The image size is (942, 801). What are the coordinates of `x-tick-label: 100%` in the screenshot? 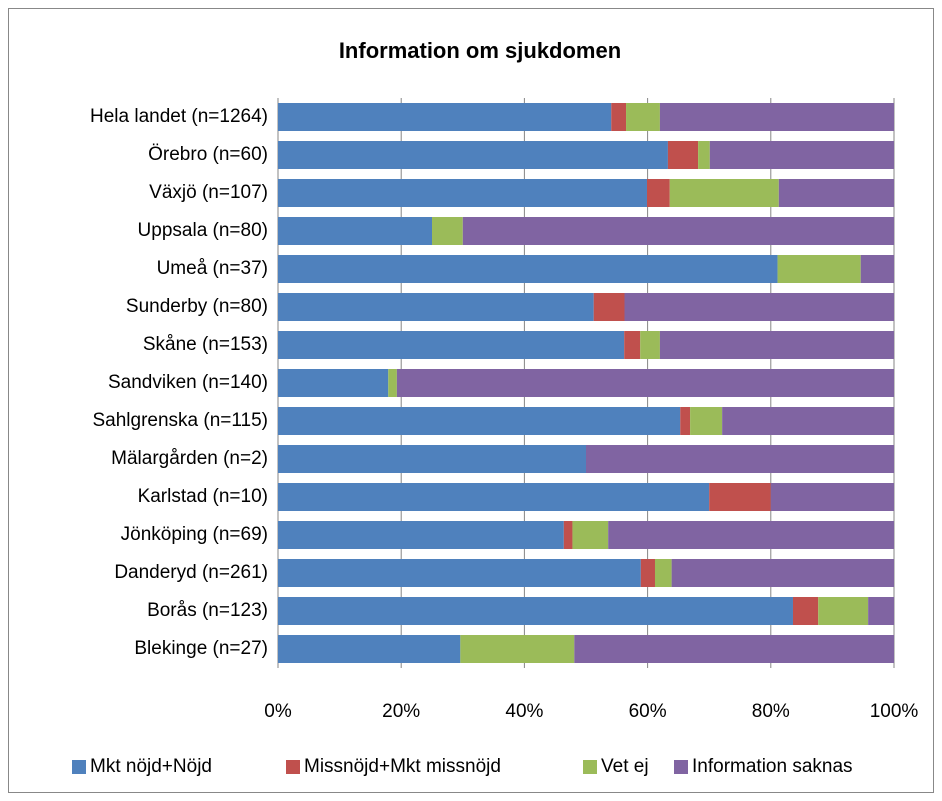 It's located at (894, 711).